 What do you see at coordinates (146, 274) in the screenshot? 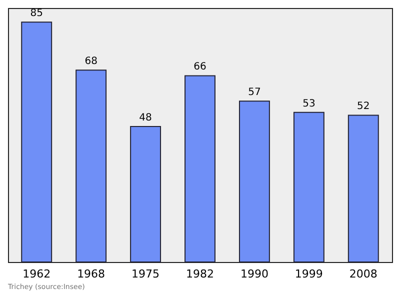
I see `x-tick-label: 1975` at bounding box center [146, 274].